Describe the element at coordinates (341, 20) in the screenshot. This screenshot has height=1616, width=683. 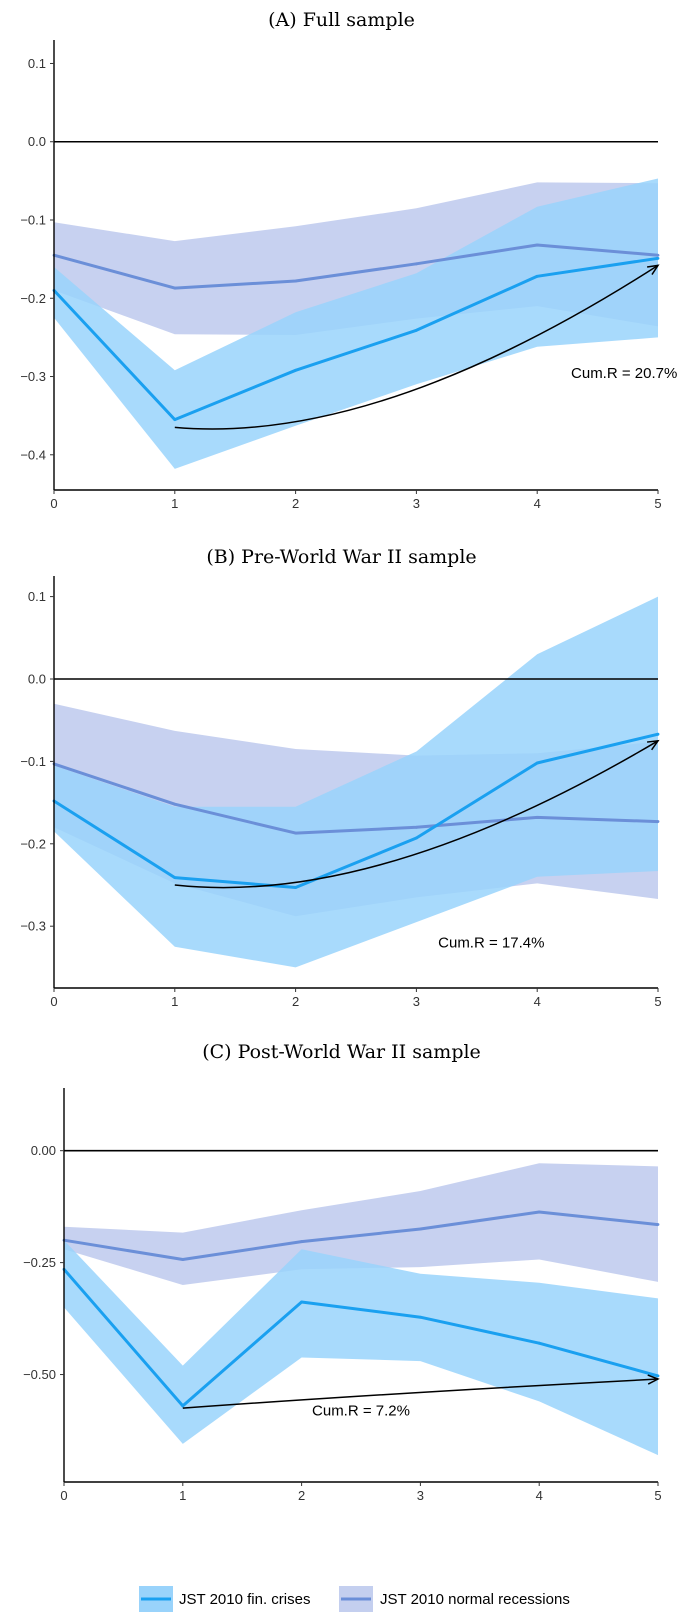
I see `panel-title: (A) Full sample` at that location.